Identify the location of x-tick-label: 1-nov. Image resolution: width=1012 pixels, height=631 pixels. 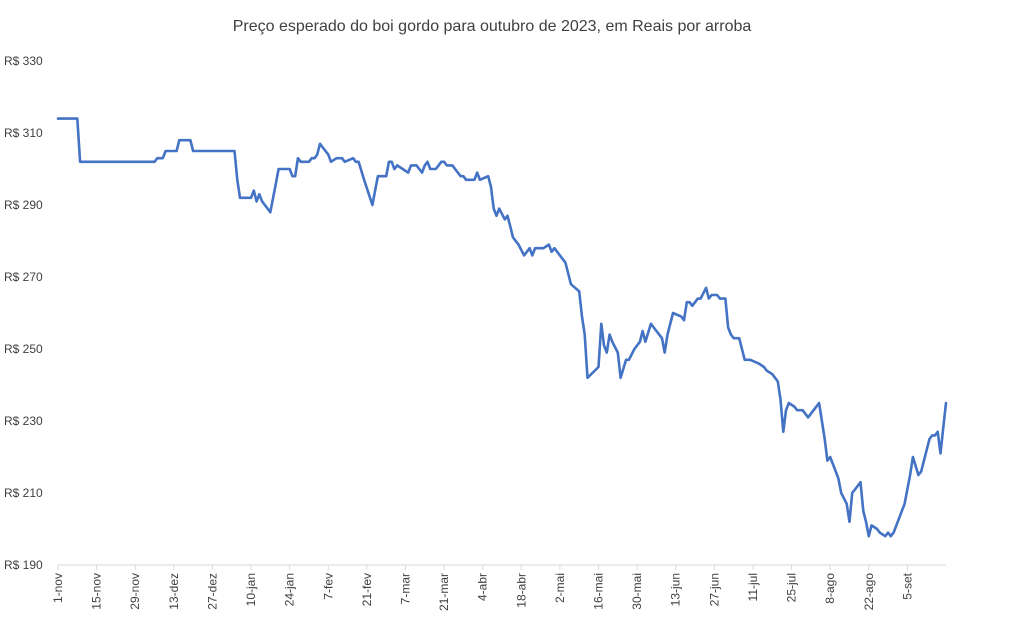
(58, 588).